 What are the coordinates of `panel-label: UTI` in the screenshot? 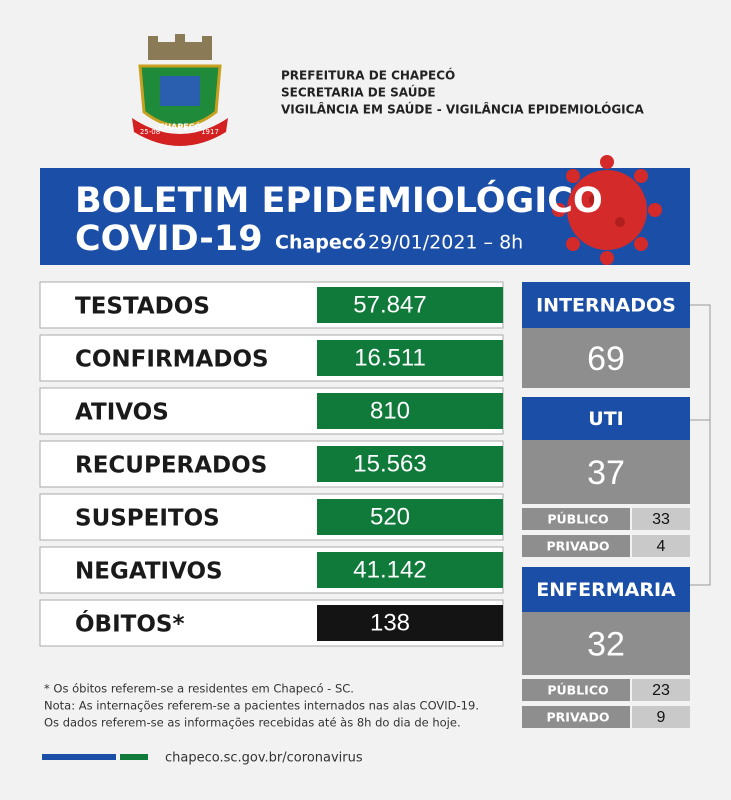 It's located at (605, 419).